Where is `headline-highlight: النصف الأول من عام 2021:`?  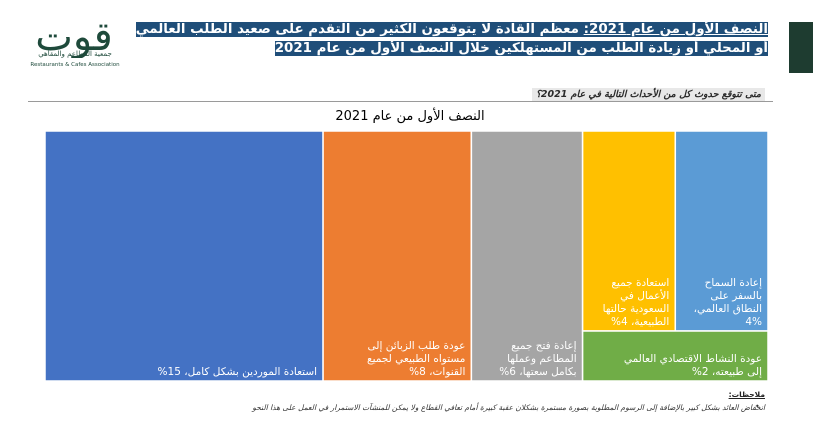 headline-highlight: النصف الأول من عام 2021: is located at coordinates (675, 29).